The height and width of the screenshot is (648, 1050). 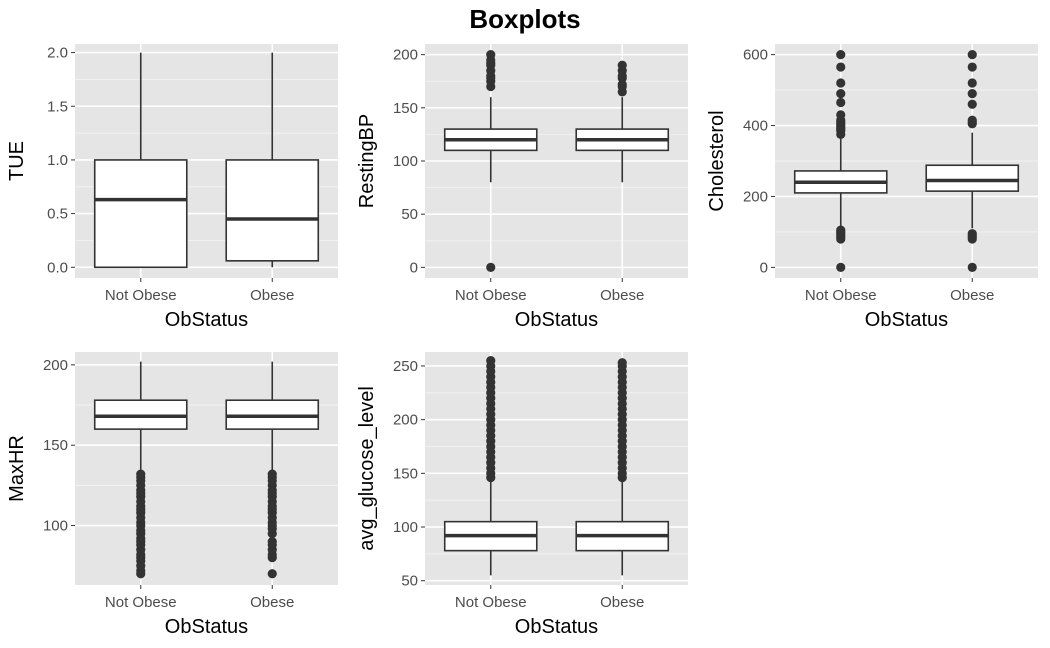 I want to click on y-axis-title: Cholesterol, so click(x=717, y=160).